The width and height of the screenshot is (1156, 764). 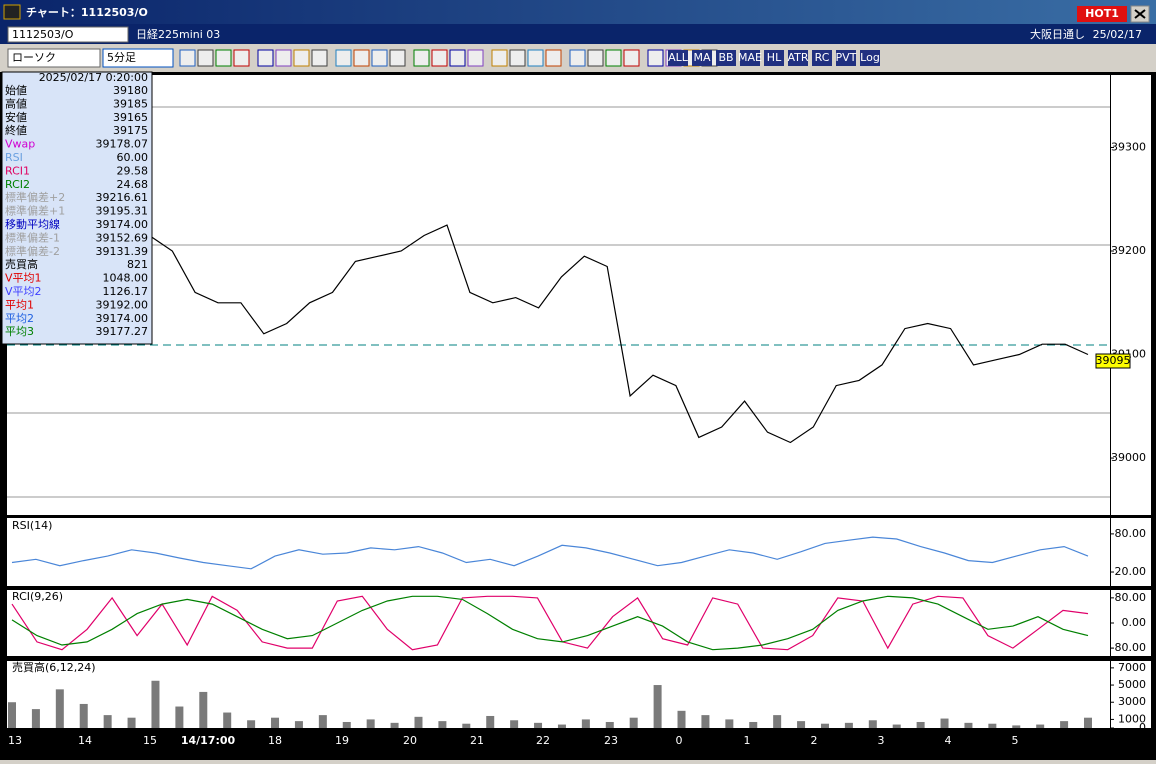 What do you see at coordinates (68, 34) in the screenshot?
I see `symbol-box` at bounding box center [68, 34].